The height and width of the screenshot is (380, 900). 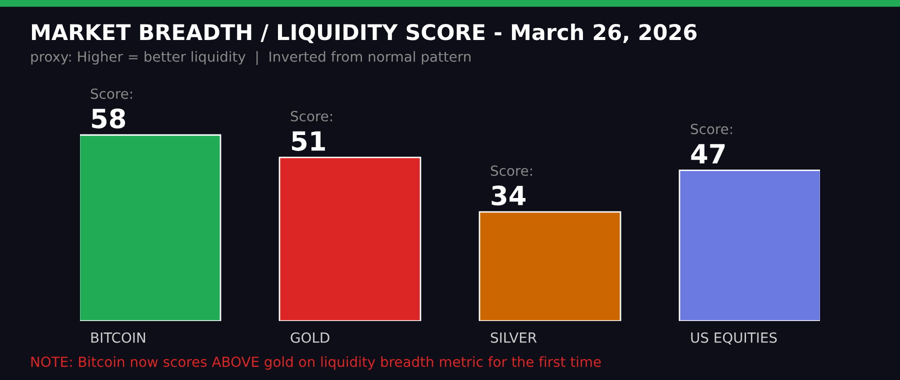 I want to click on x-tick-label: BITCOIN, so click(x=118, y=337).